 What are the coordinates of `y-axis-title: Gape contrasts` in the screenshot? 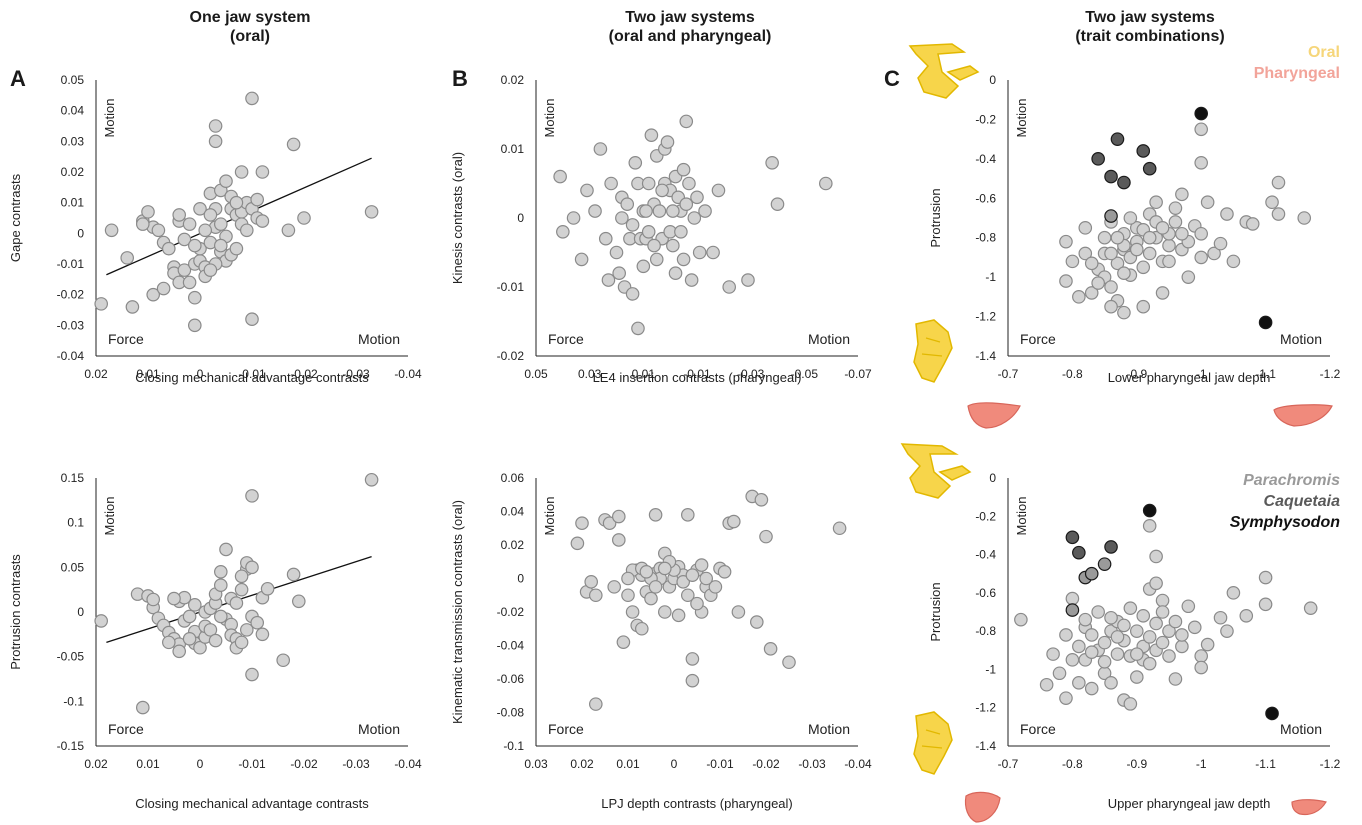 It's located at (15, 217).